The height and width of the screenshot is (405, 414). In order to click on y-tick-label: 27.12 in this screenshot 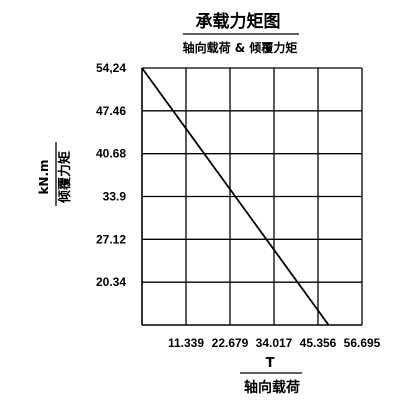, I will do `click(111, 239)`.